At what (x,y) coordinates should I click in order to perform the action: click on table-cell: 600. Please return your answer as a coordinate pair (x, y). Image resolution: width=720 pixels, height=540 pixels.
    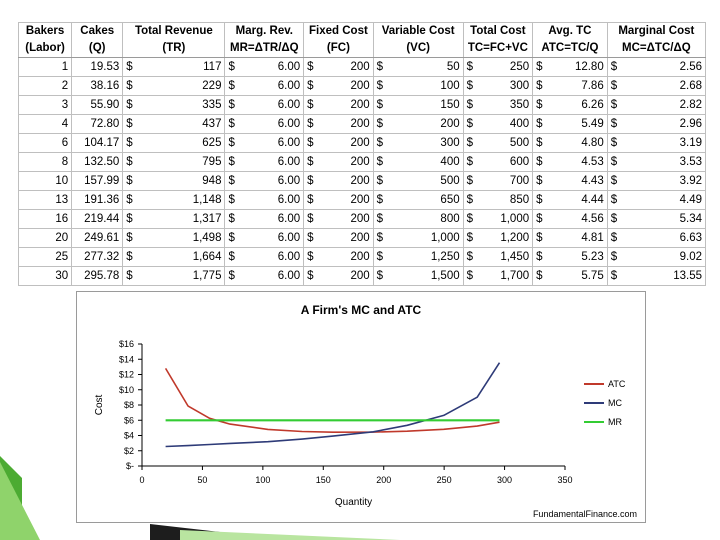
    Looking at the image, I should click on (506, 162).